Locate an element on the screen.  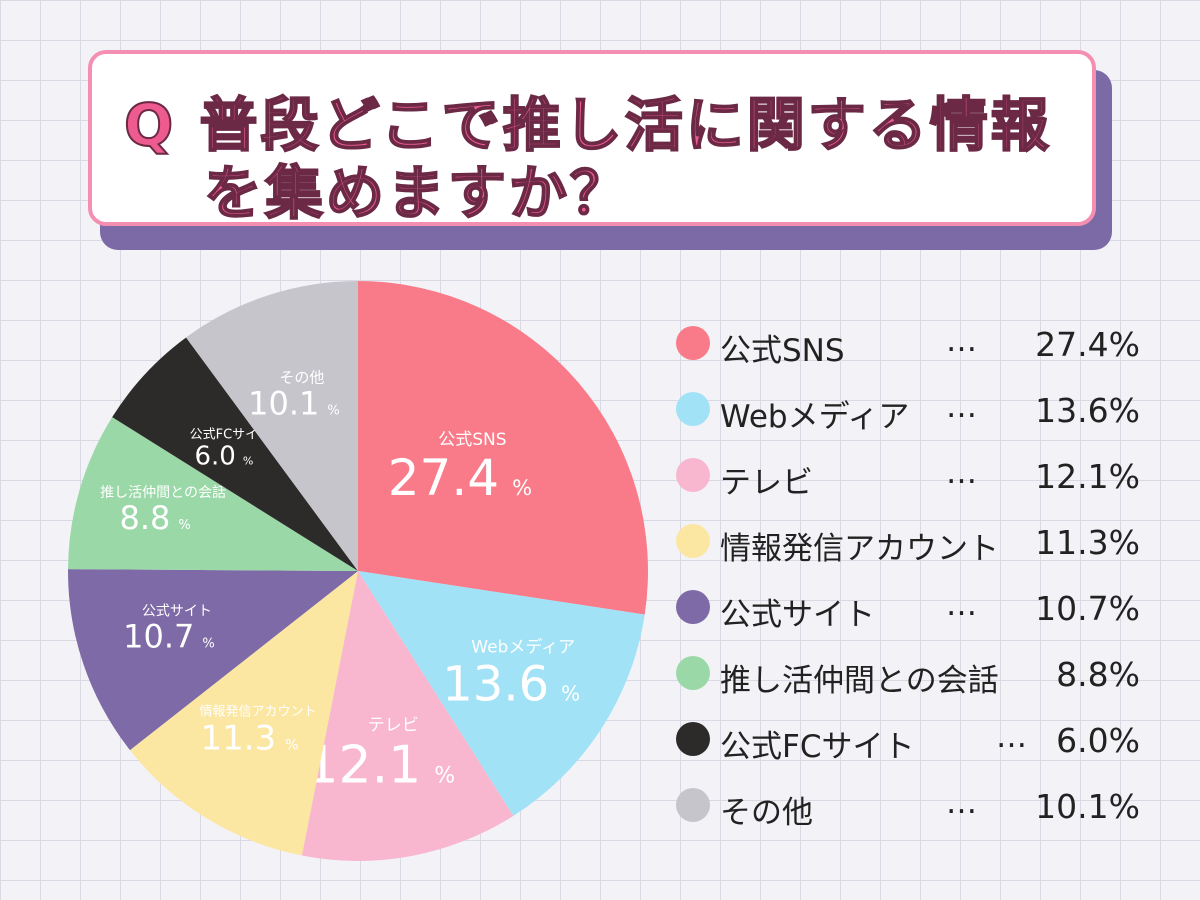
legend-value: 13.6% is located at coordinates (1087, 410).